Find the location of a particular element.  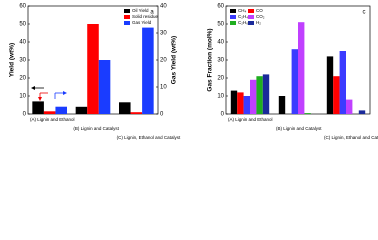

legend-label: Solid residue is located at coordinates (145, 16).